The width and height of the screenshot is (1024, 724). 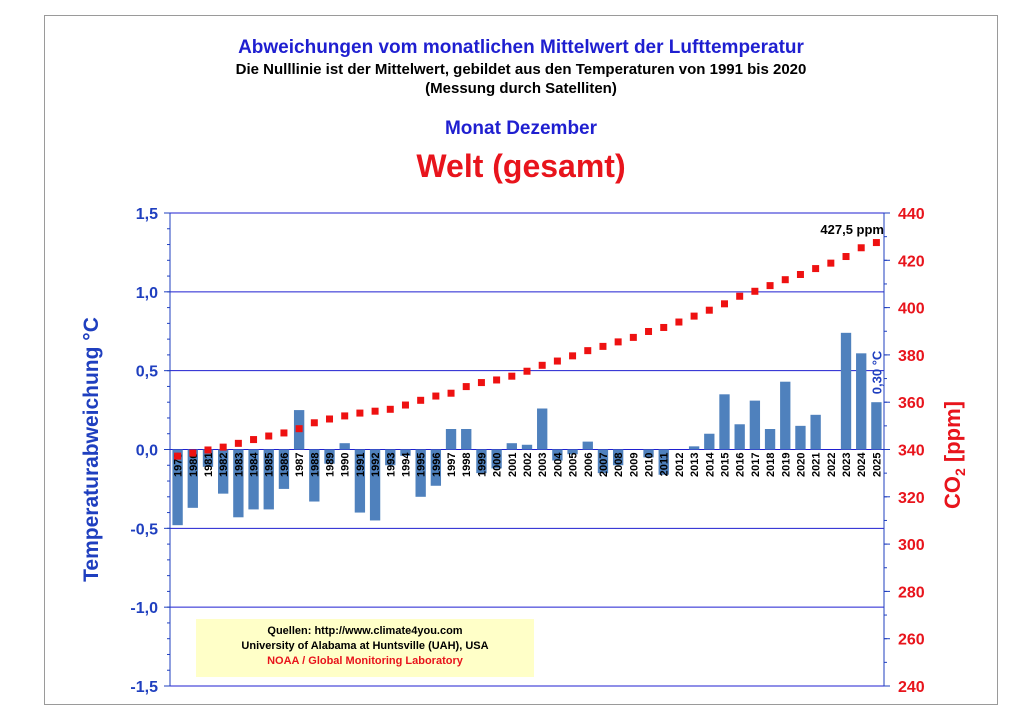 I want to click on year-label: 1999, so click(x=482, y=465).